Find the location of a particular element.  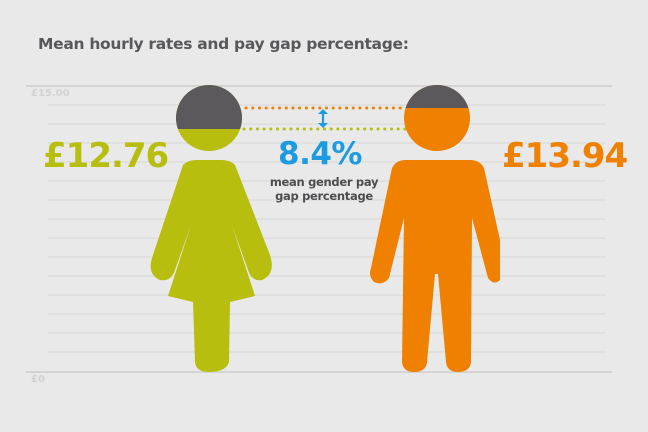

male-rate-value: £13.94 is located at coordinates (565, 156).